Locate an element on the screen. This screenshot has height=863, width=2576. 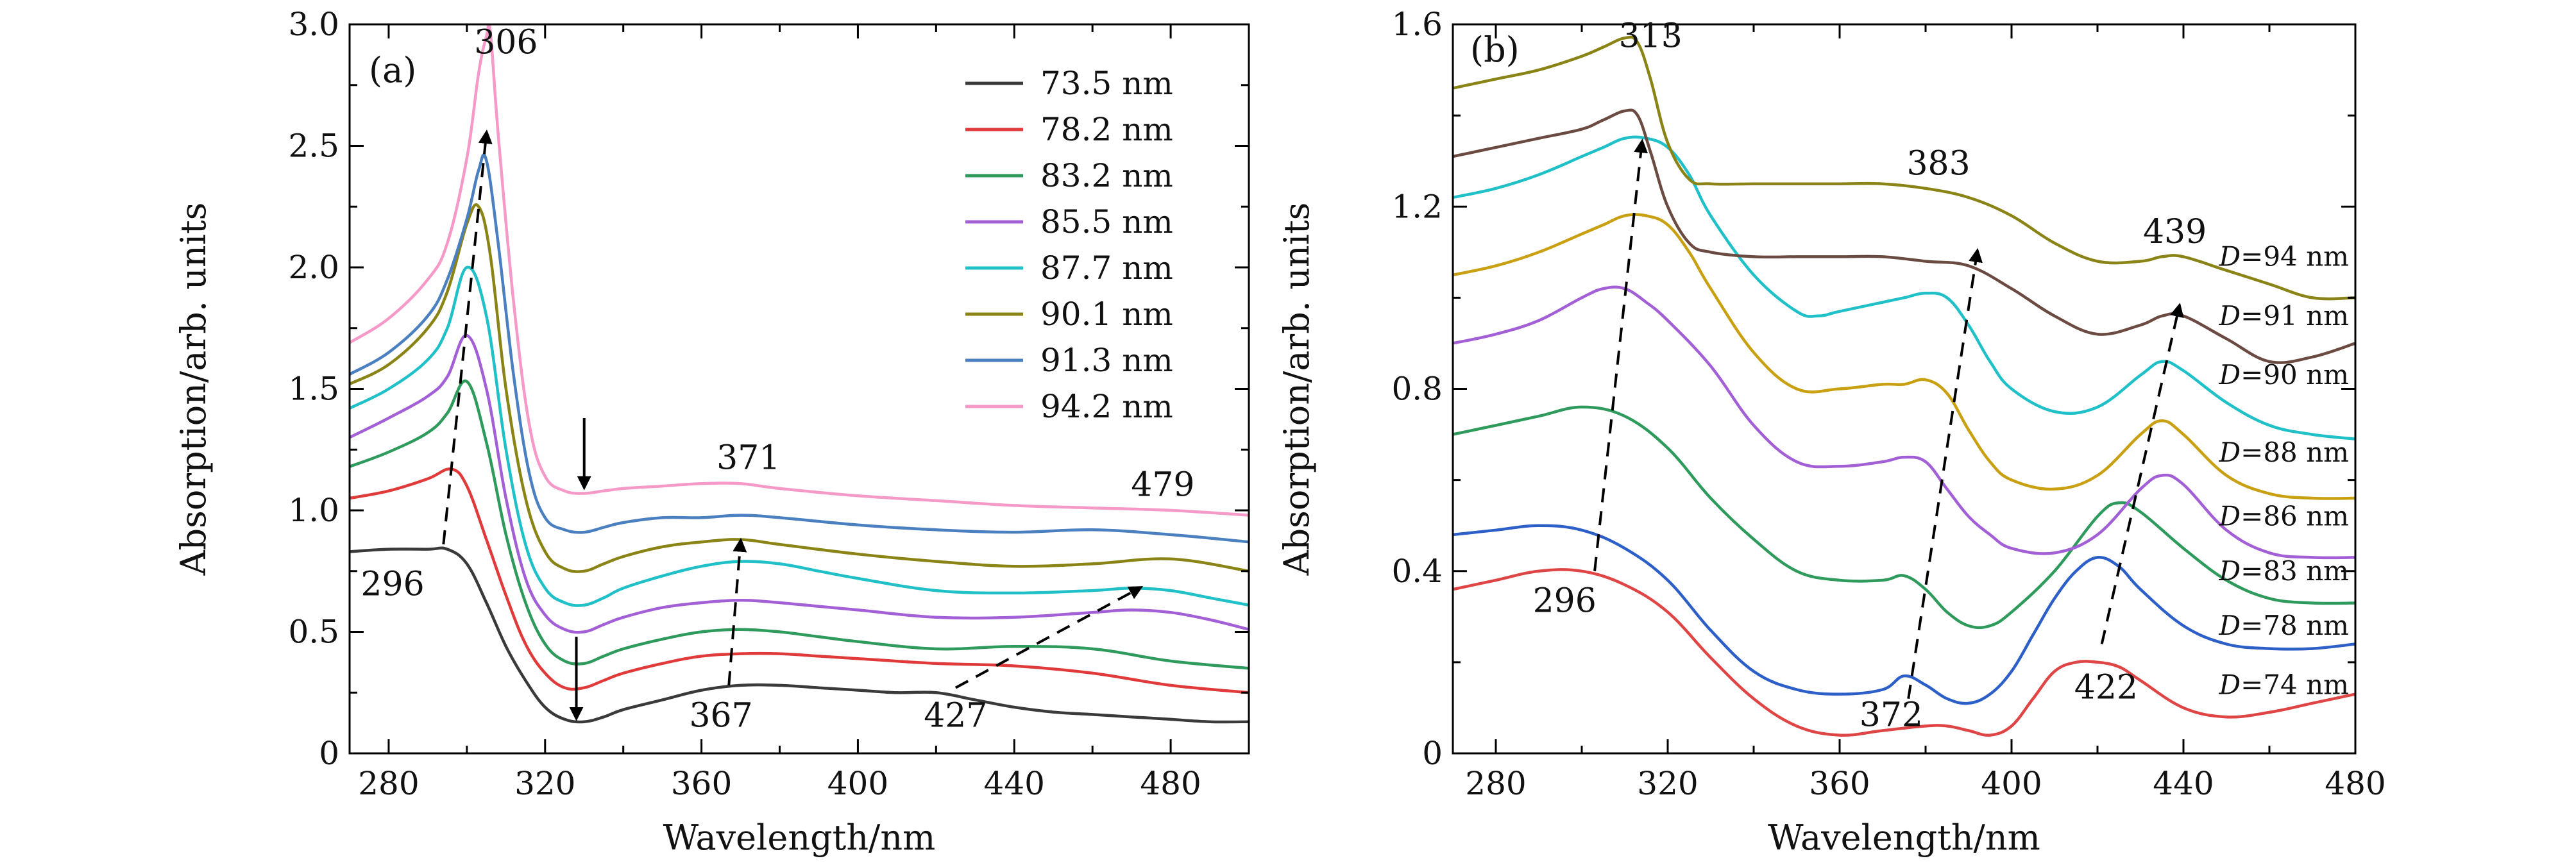
legend-entry-label: 91.3 nm is located at coordinates (1106, 360).